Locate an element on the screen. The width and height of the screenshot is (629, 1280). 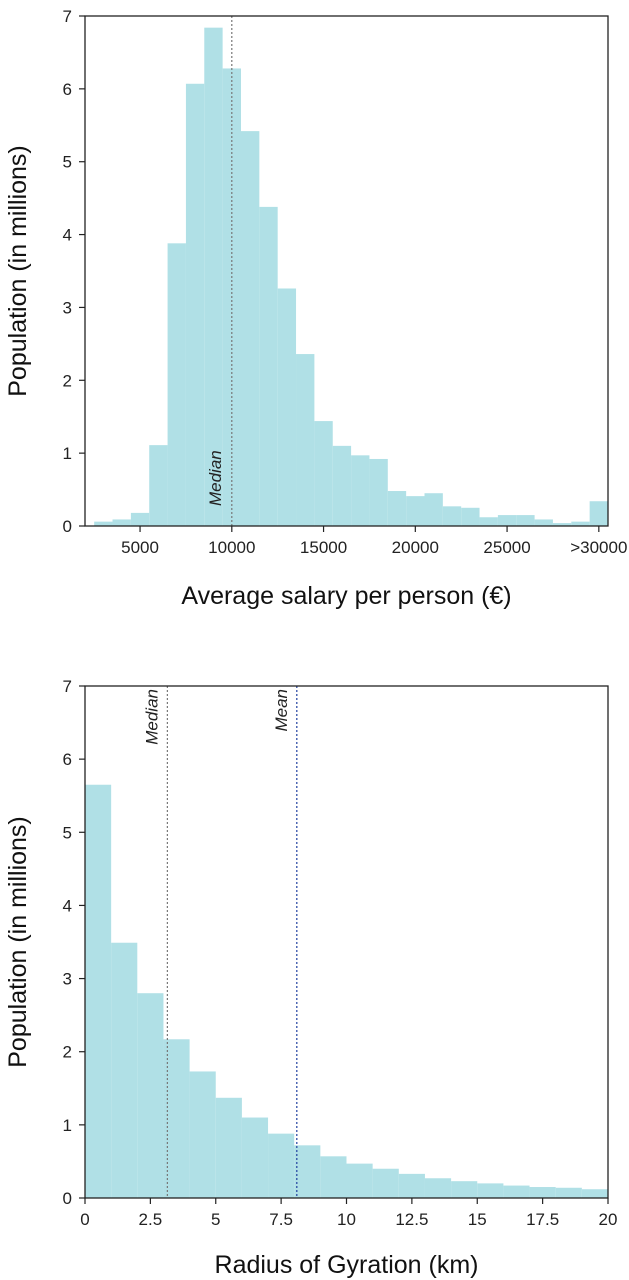
x-tick-label: 2.5 is located at coordinates (151, 1219).